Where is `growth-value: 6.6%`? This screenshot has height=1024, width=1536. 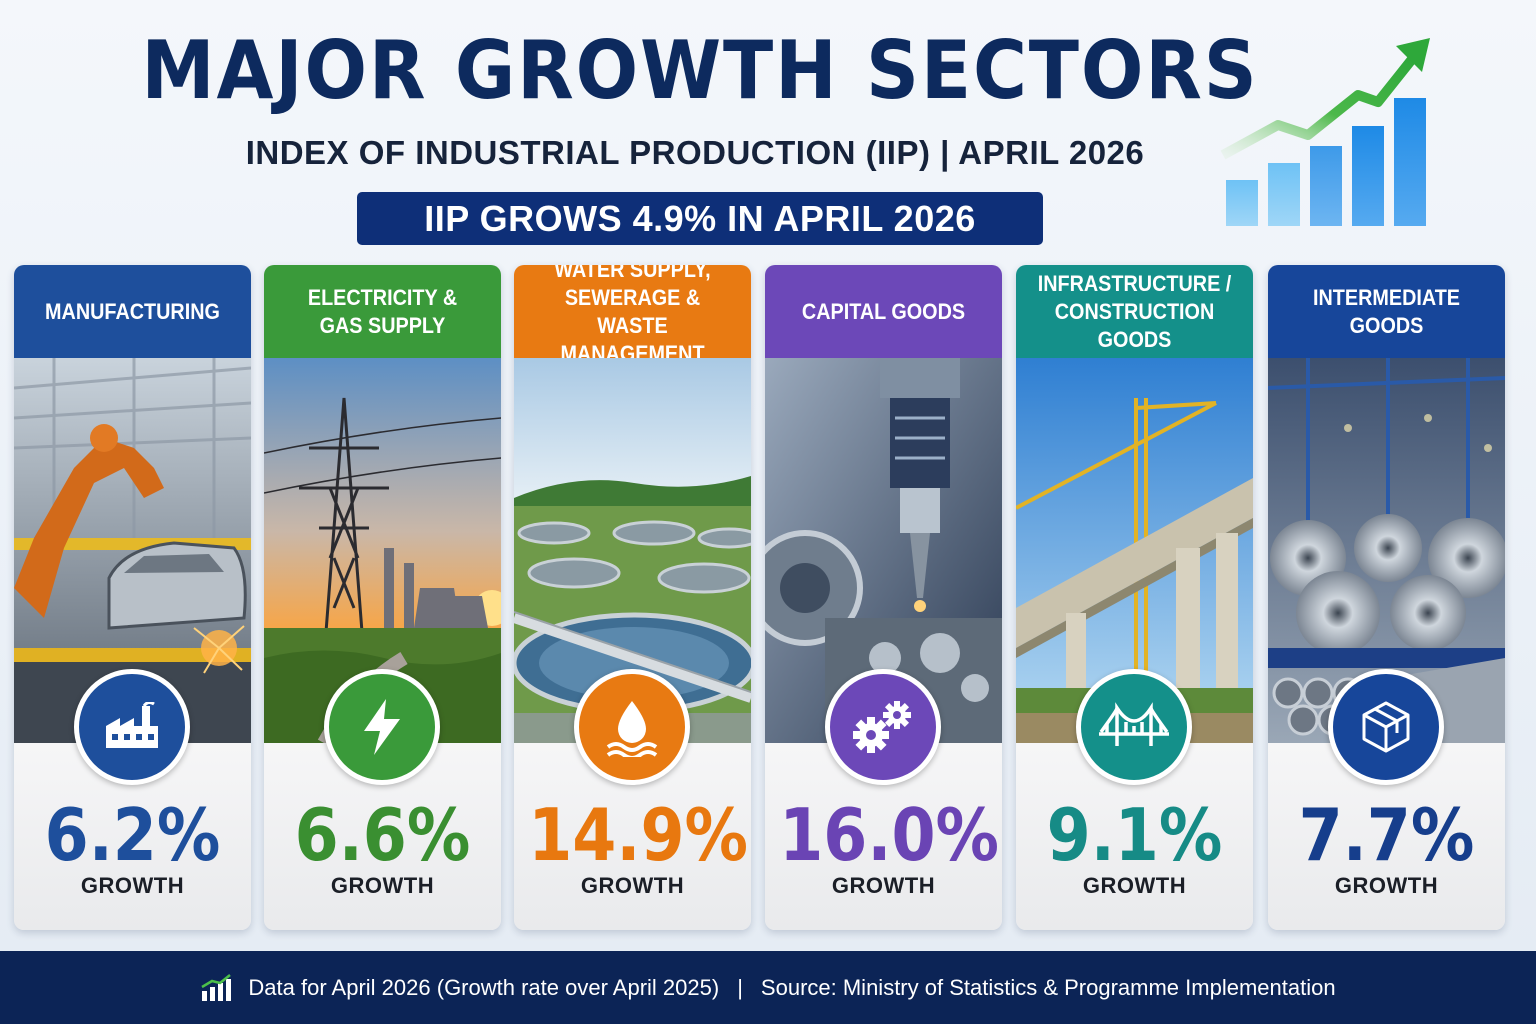 growth-value: 6.6% is located at coordinates (382, 835).